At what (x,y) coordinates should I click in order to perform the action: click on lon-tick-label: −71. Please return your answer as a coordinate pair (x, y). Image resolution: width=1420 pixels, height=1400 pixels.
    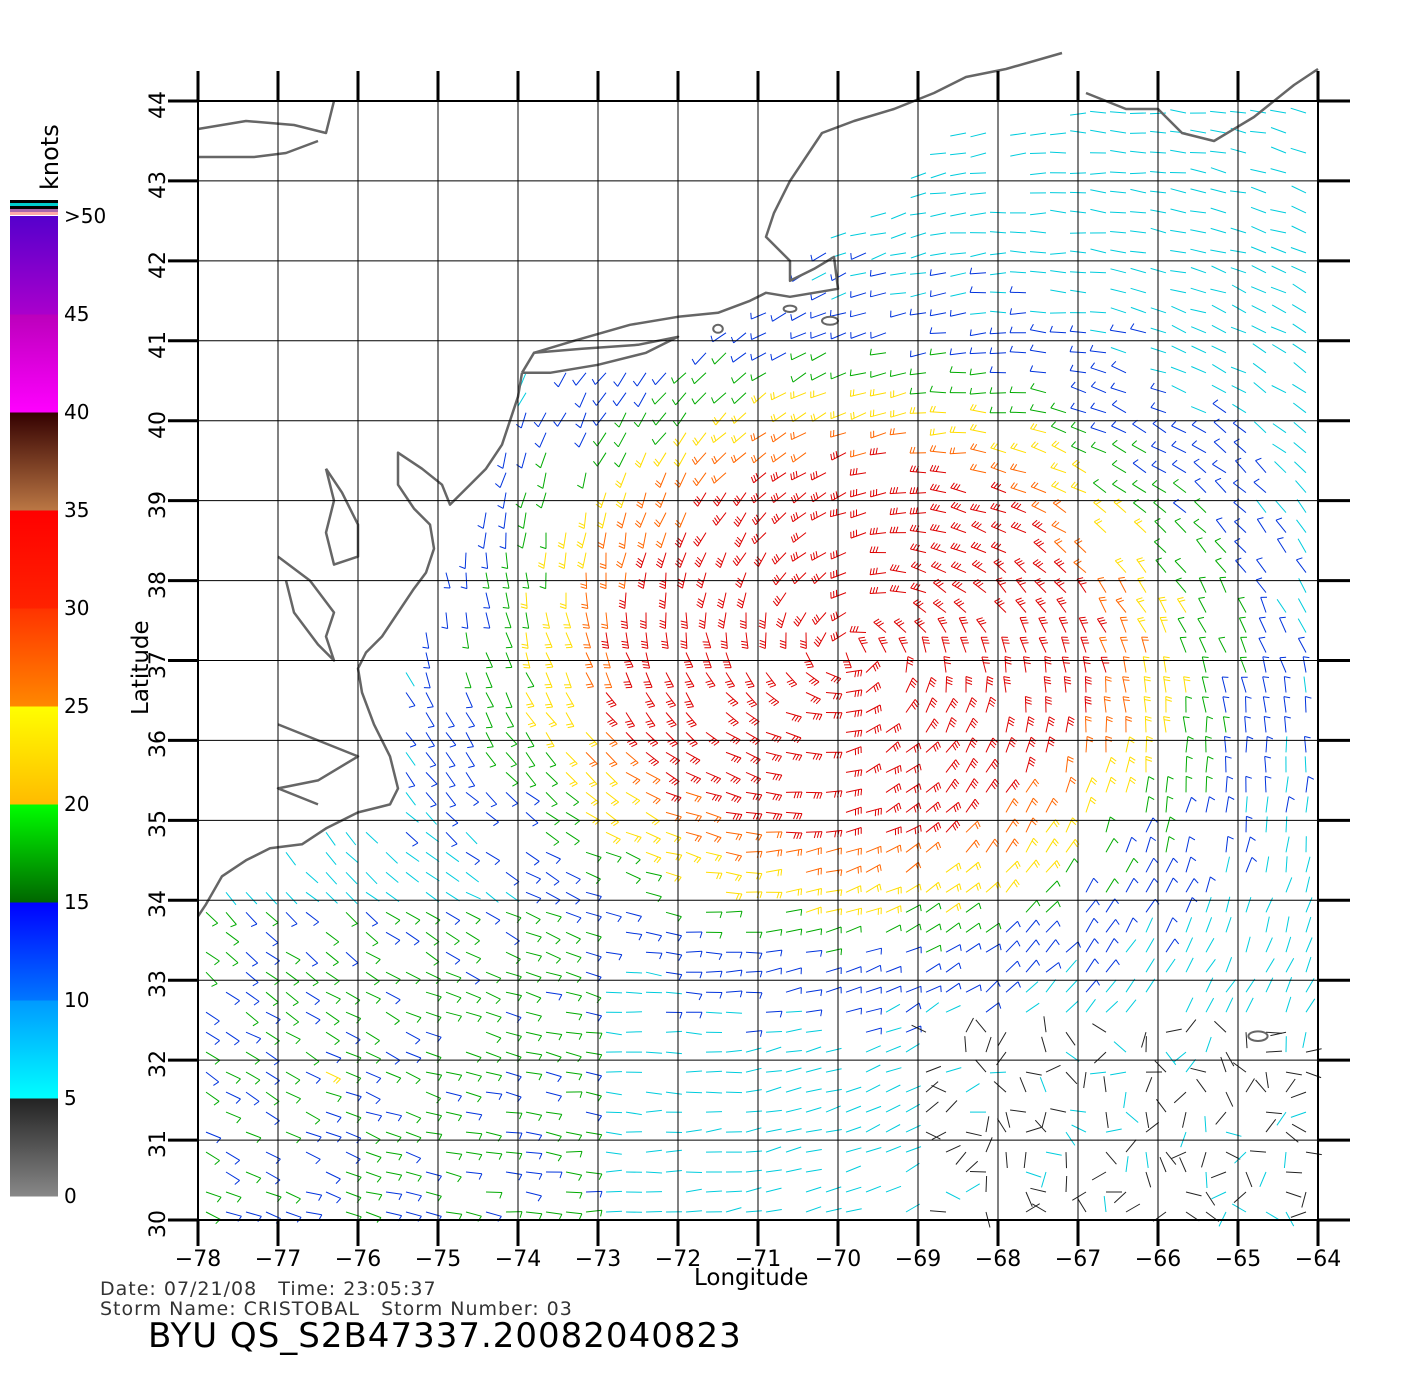
    Looking at the image, I should click on (758, 1259).